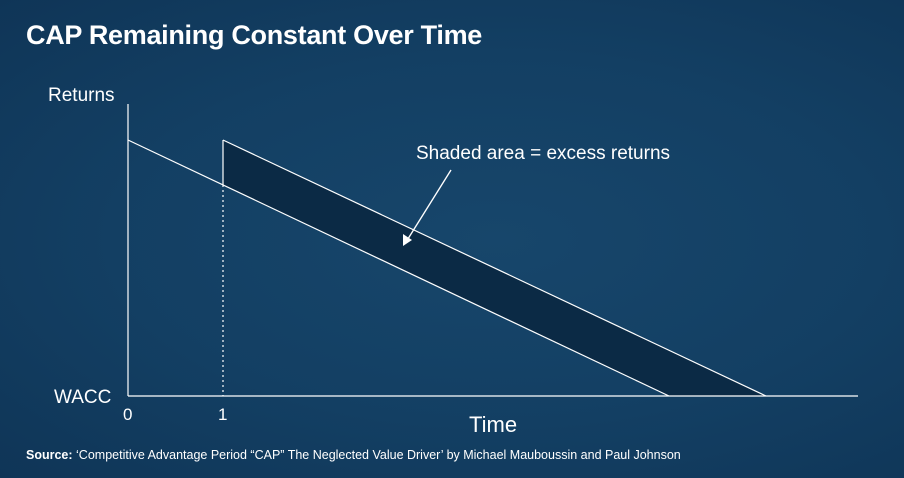 The height and width of the screenshot is (478, 904). Describe the element at coordinates (81, 95) in the screenshot. I see `y-axis-label: Returns` at that location.